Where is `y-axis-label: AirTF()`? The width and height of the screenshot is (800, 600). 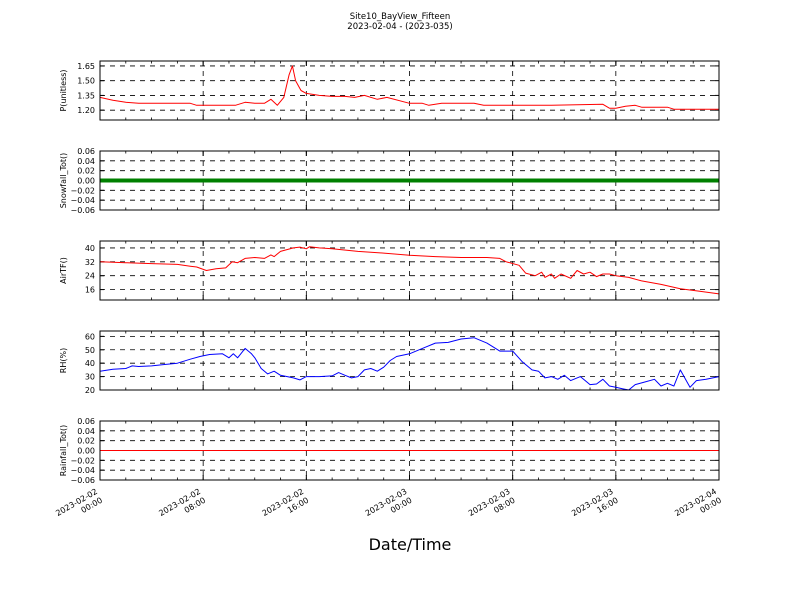
y-axis-label: AirTF() is located at coordinates (63, 270).